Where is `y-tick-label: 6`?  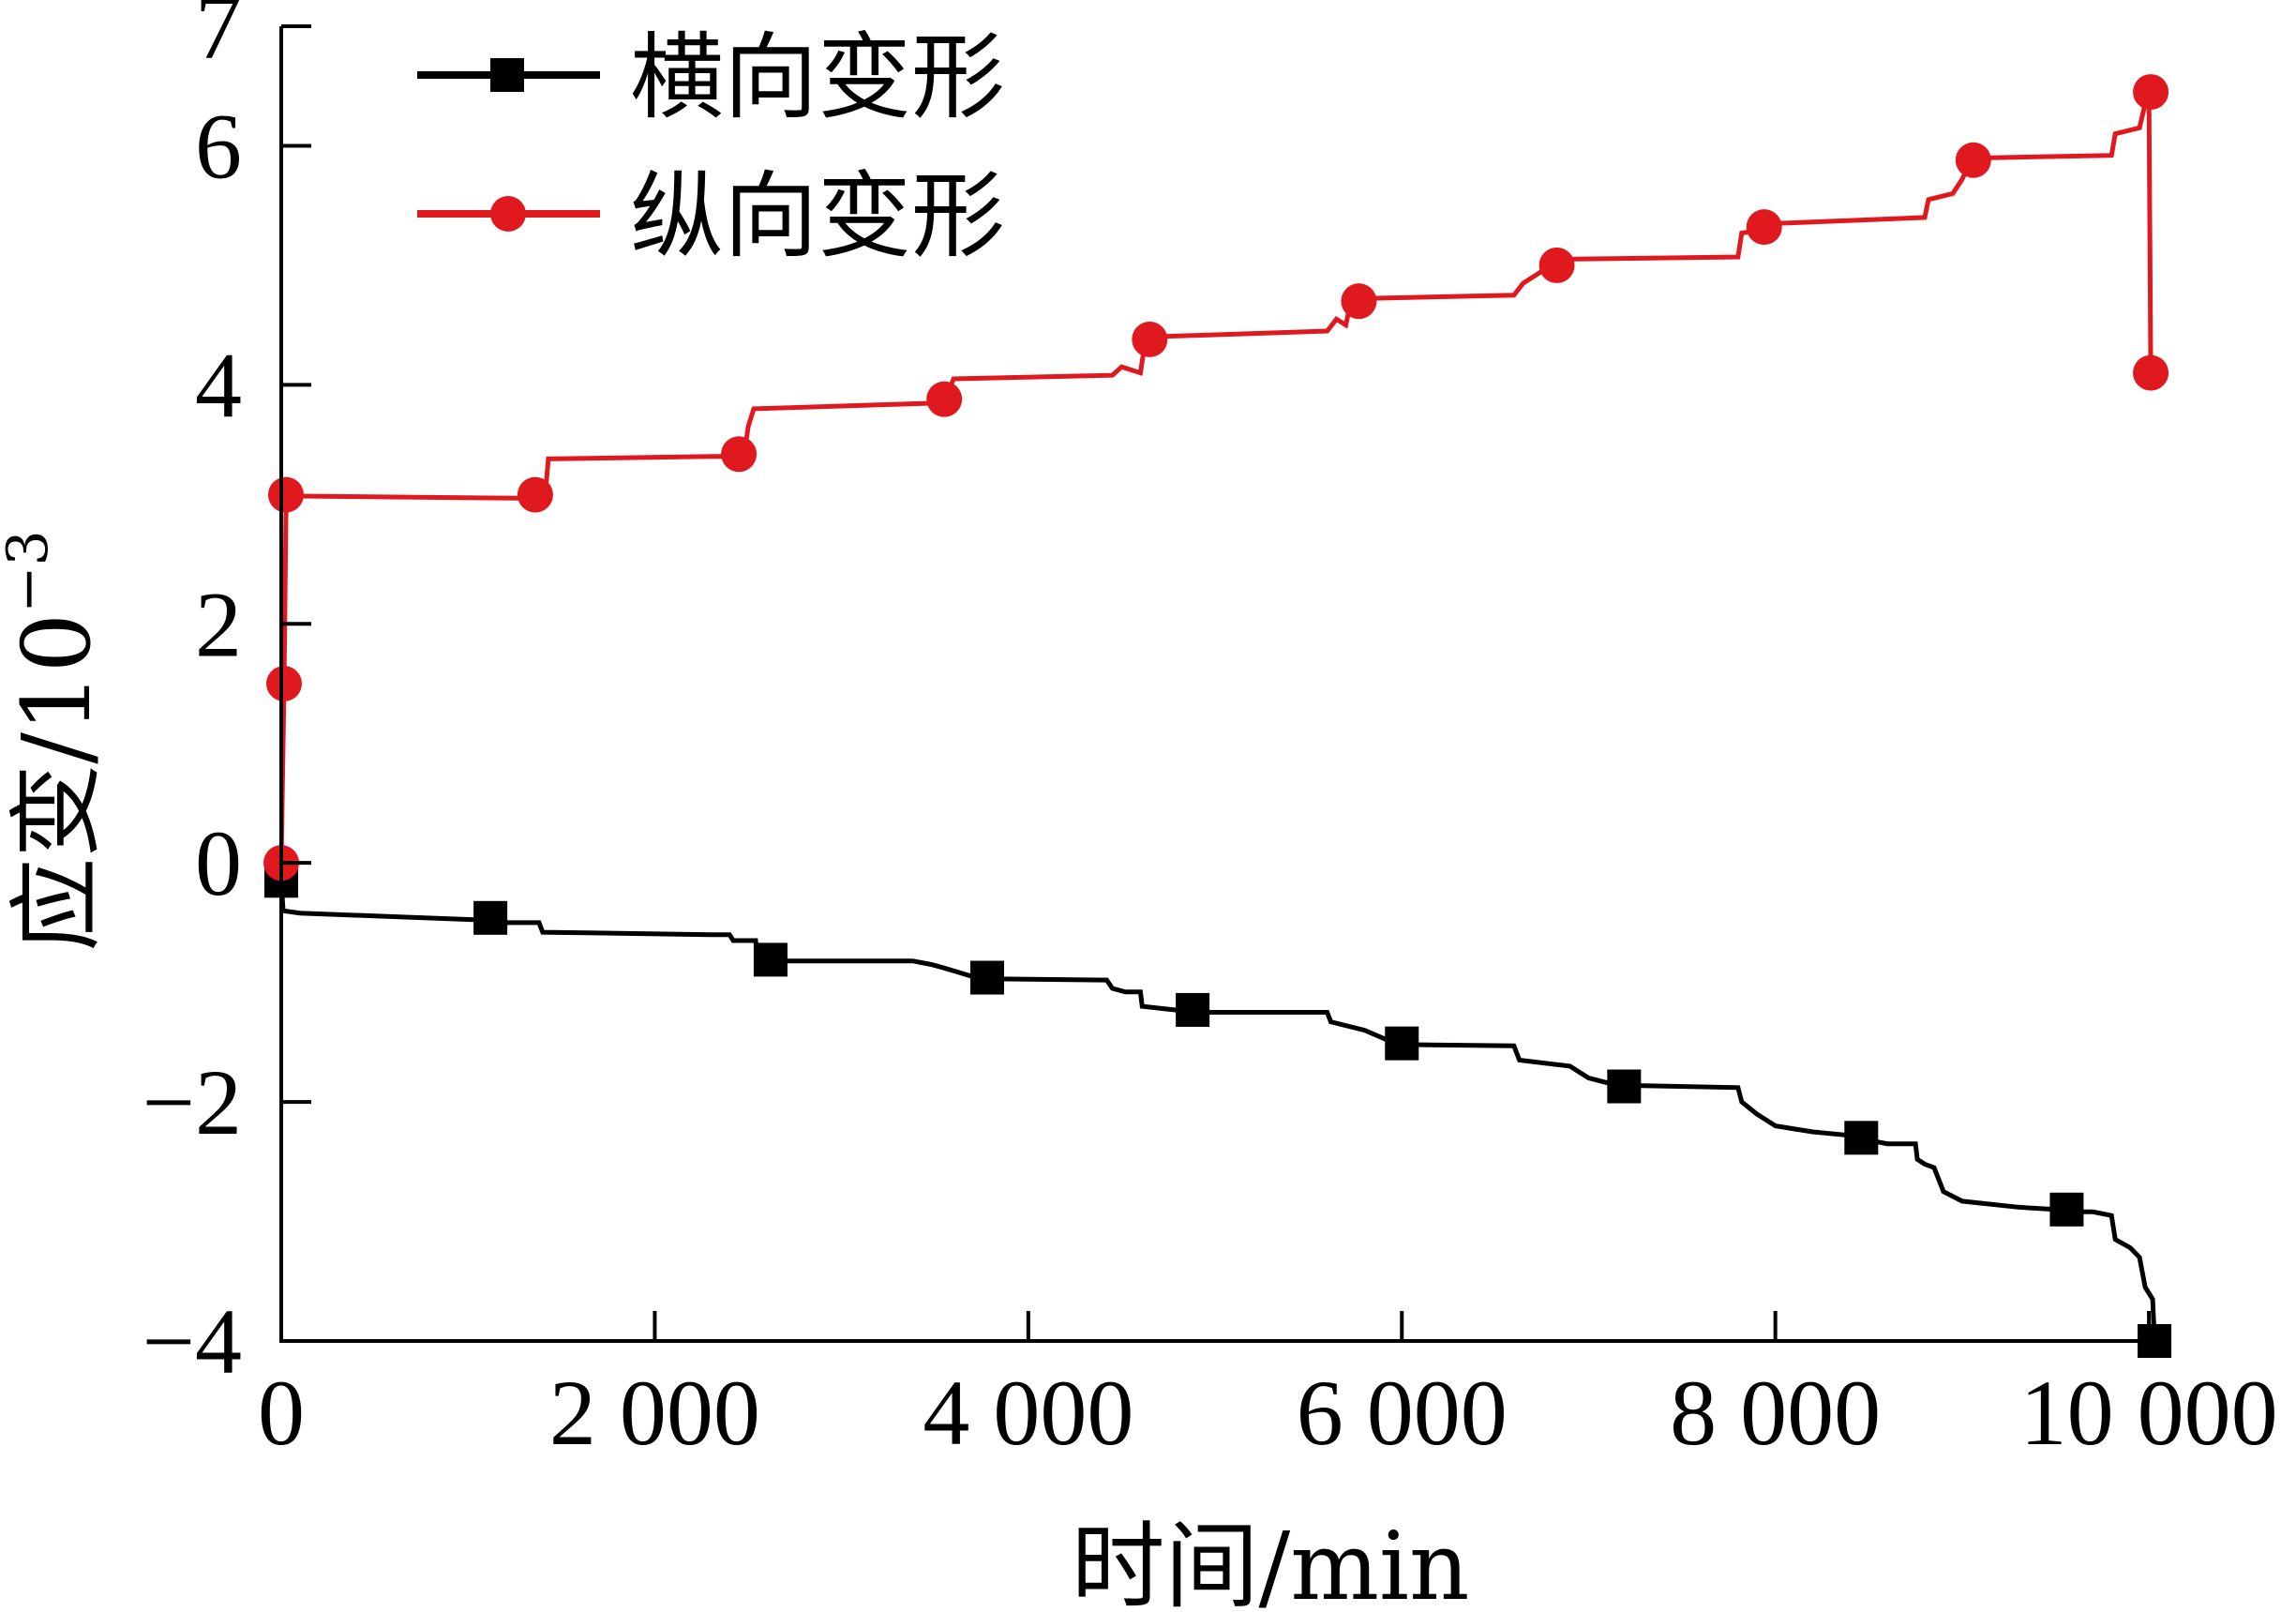 y-tick-label: 6 is located at coordinates (218, 146).